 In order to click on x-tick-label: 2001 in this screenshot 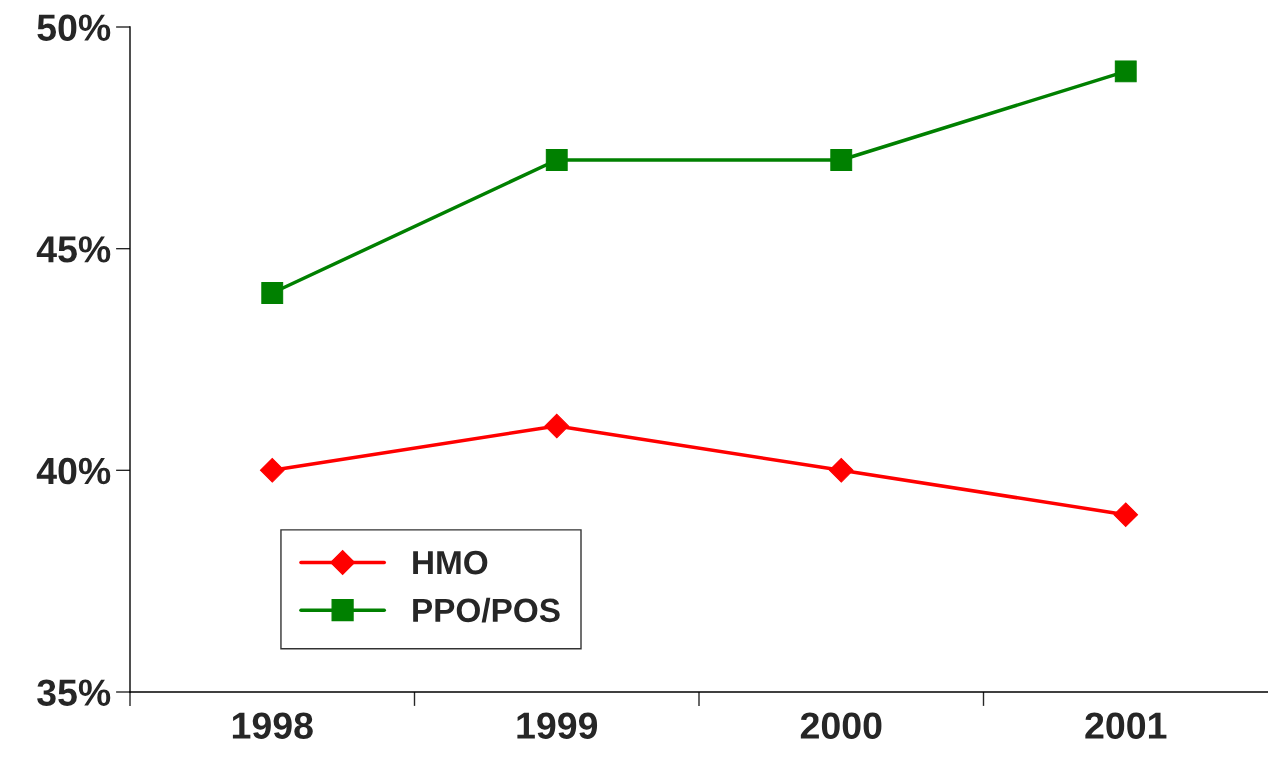, I will do `click(1126, 725)`.